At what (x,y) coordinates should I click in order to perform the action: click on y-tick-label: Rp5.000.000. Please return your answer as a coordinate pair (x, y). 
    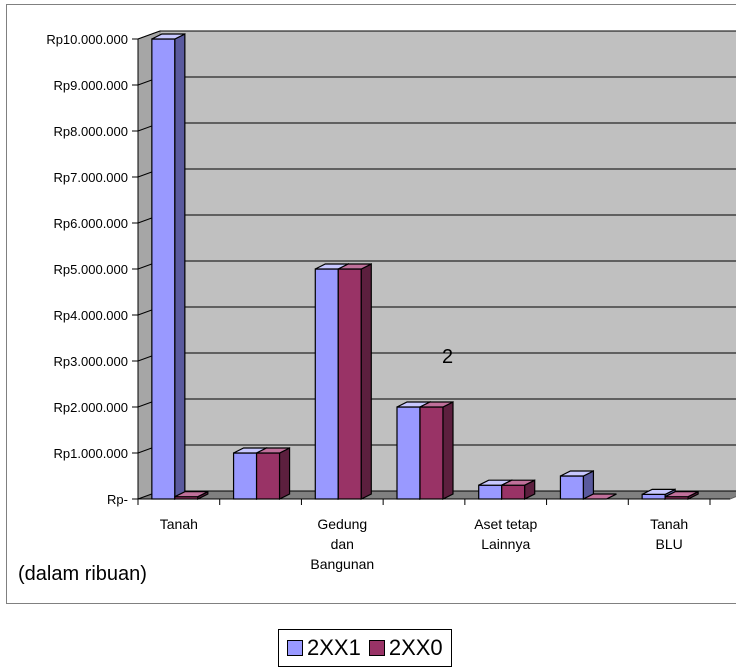
    Looking at the image, I should click on (91, 269).